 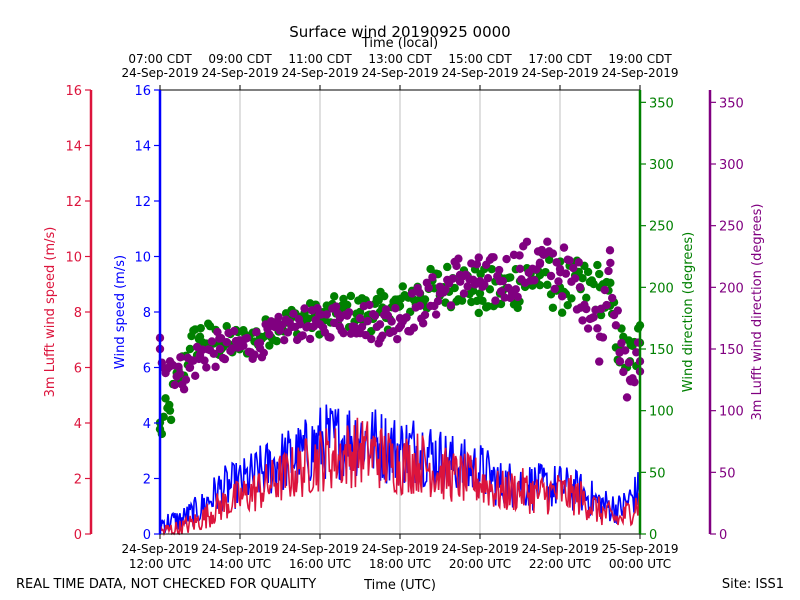 What do you see at coordinates (400, 59) in the screenshot?
I see `top-tick-time: 13:00 CDT` at bounding box center [400, 59].